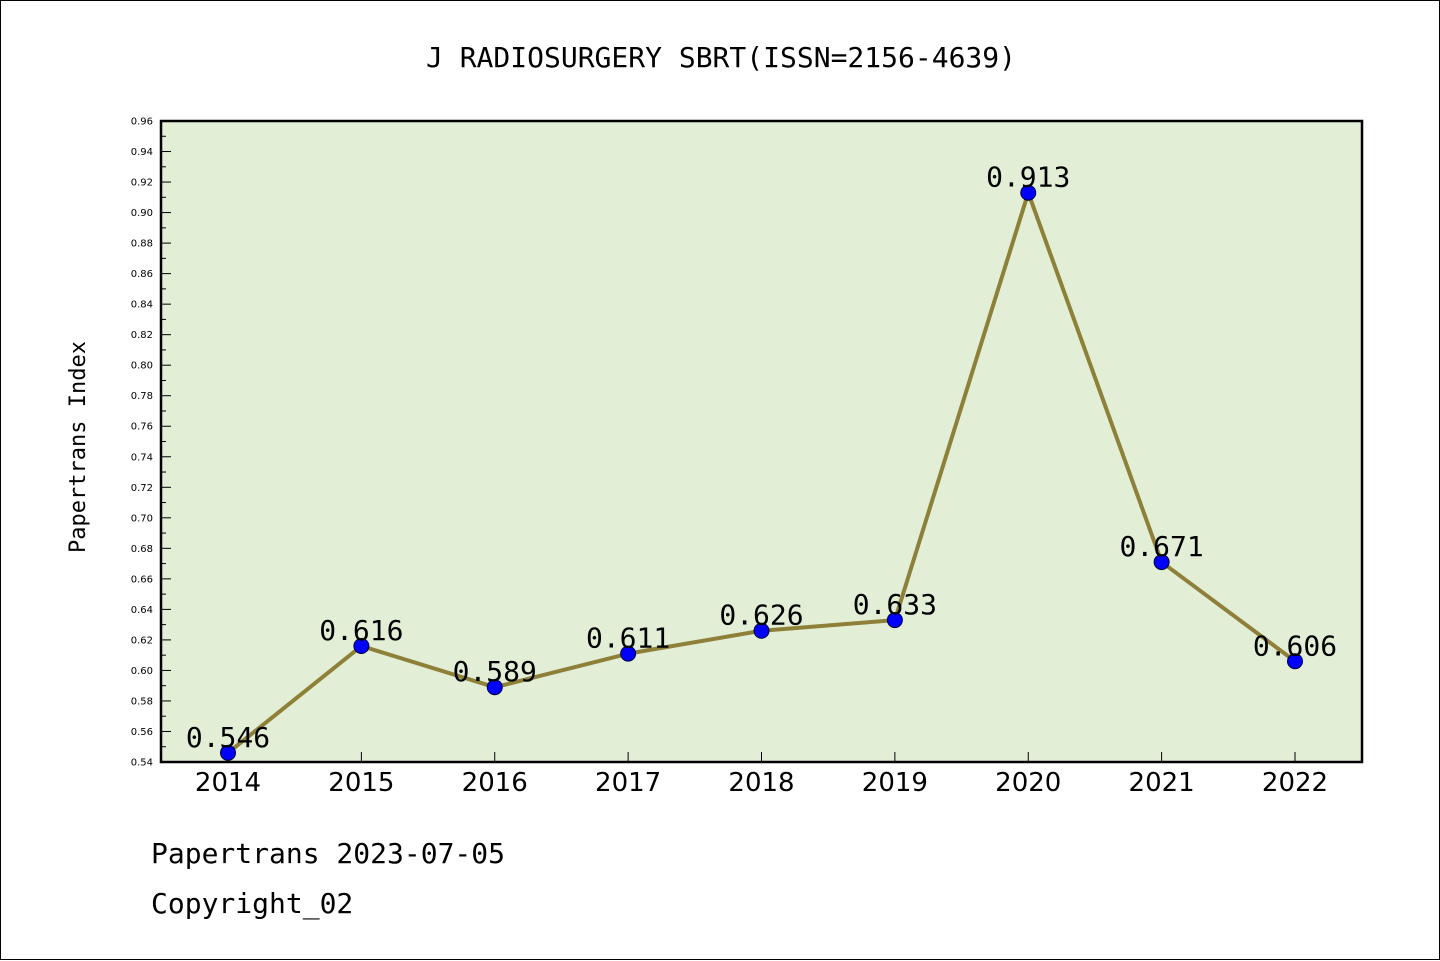  I want to click on y-tick-label: 0.88, so click(142, 244).